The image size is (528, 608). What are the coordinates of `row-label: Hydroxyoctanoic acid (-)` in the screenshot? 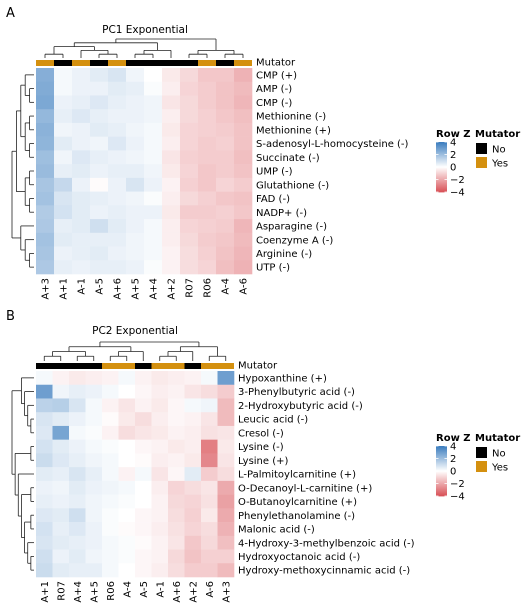 It's located at (299, 557).